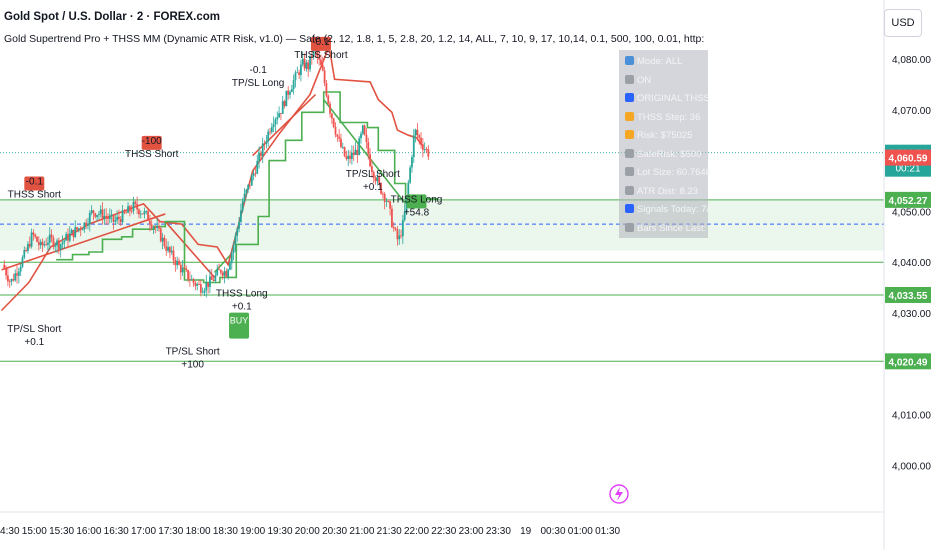 The height and width of the screenshot is (550, 932). What do you see at coordinates (35, 195) in the screenshot?
I see `annotation-label-0-1: THSS Short` at bounding box center [35, 195].